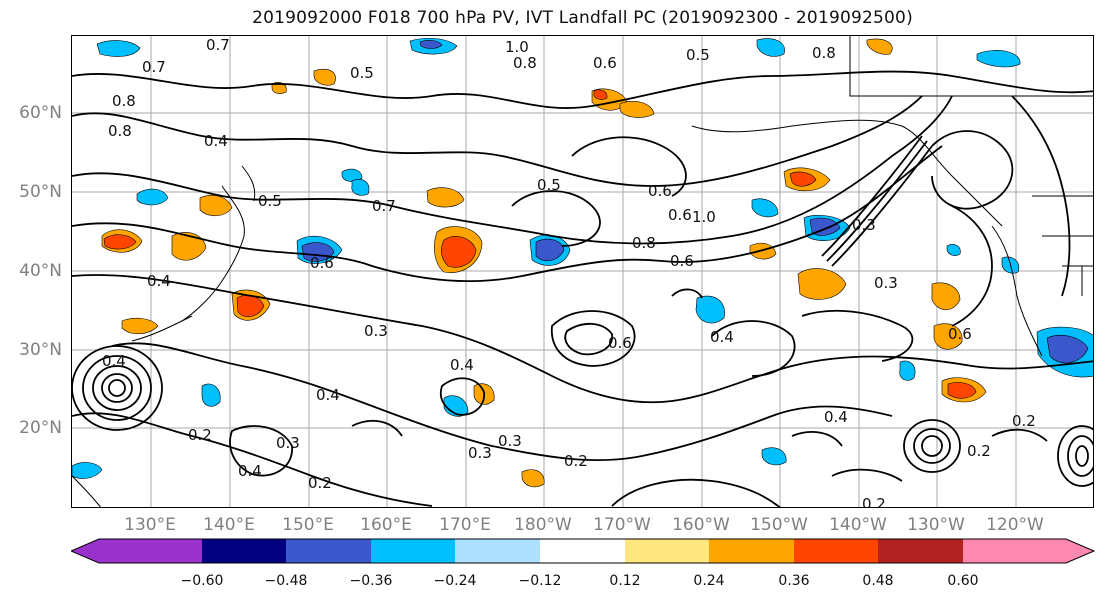 Image resolution: width=1105 pixels, height=601 pixels. I want to click on lat-label-50n: 50°N, so click(40, 192).